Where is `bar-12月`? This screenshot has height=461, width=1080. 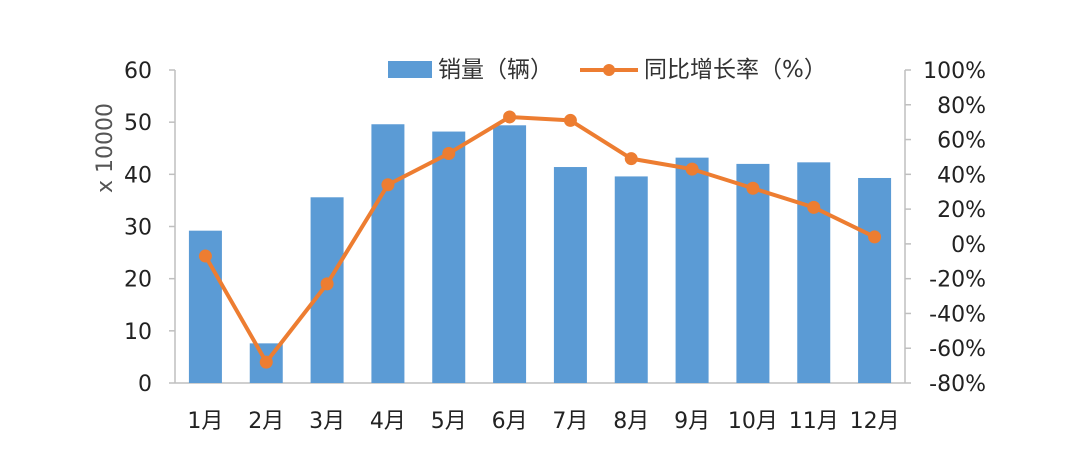
bar-12月 is located at coordinates (875, 280).